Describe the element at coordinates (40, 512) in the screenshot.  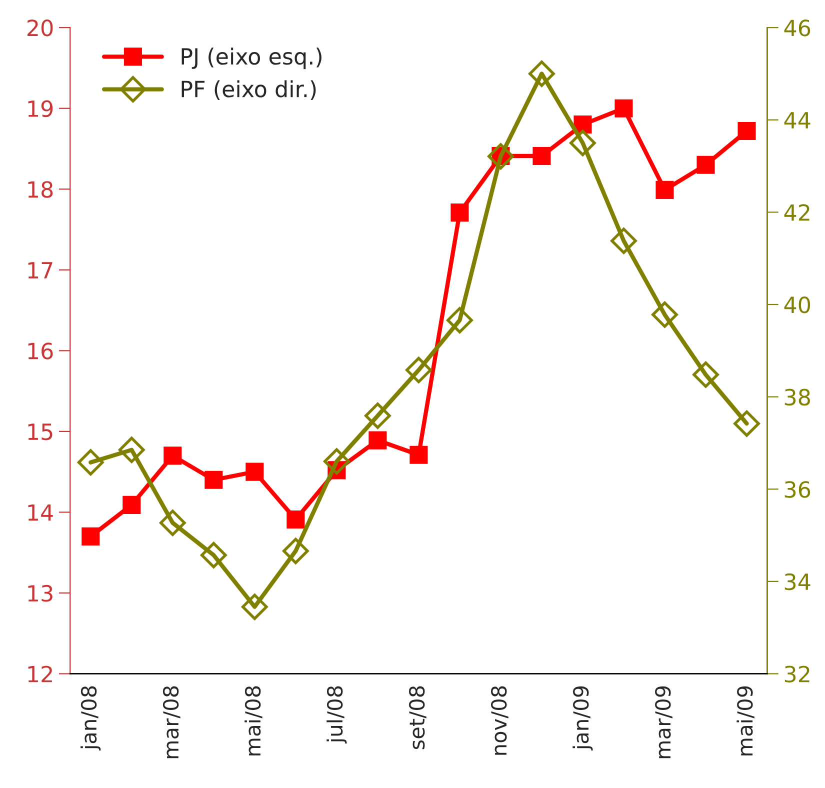
I see `y-tick-label: 14` at that location.